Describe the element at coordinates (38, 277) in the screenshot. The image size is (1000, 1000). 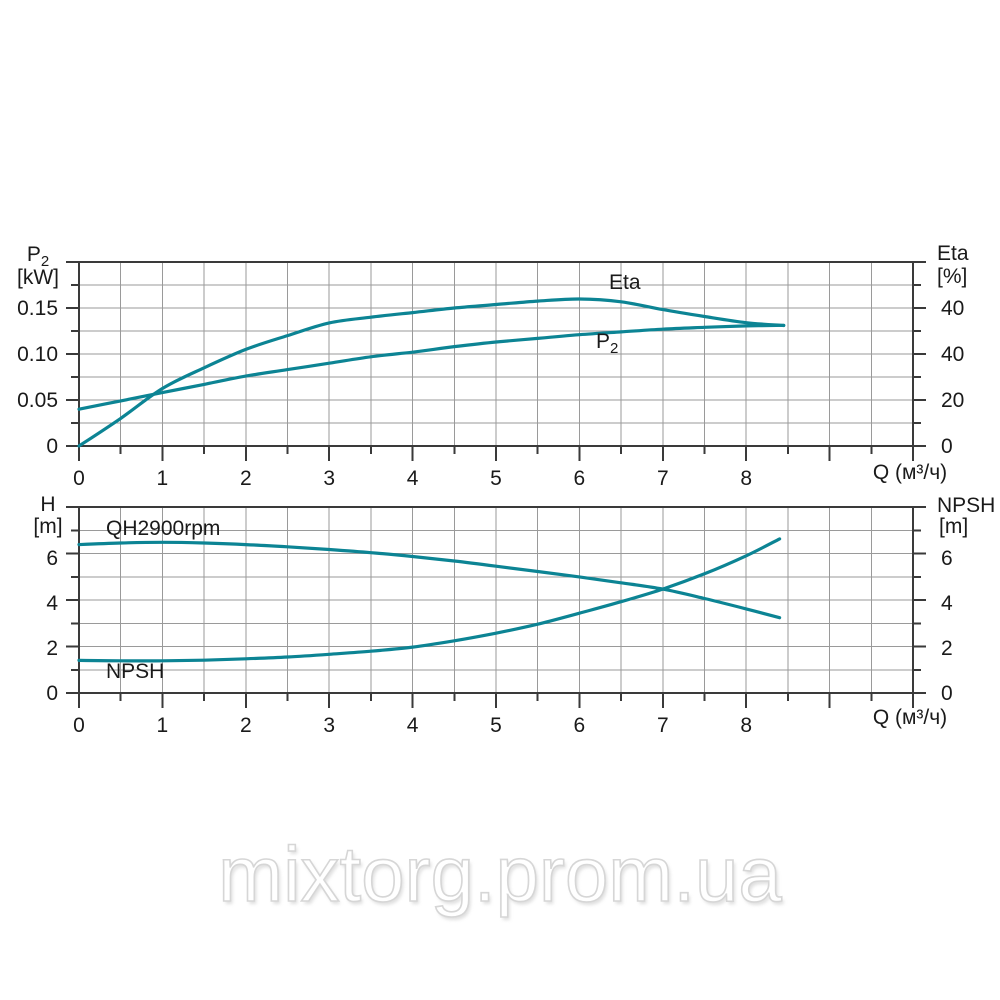
I see `top-chart-left-axis-unit: [kW]` at that location.